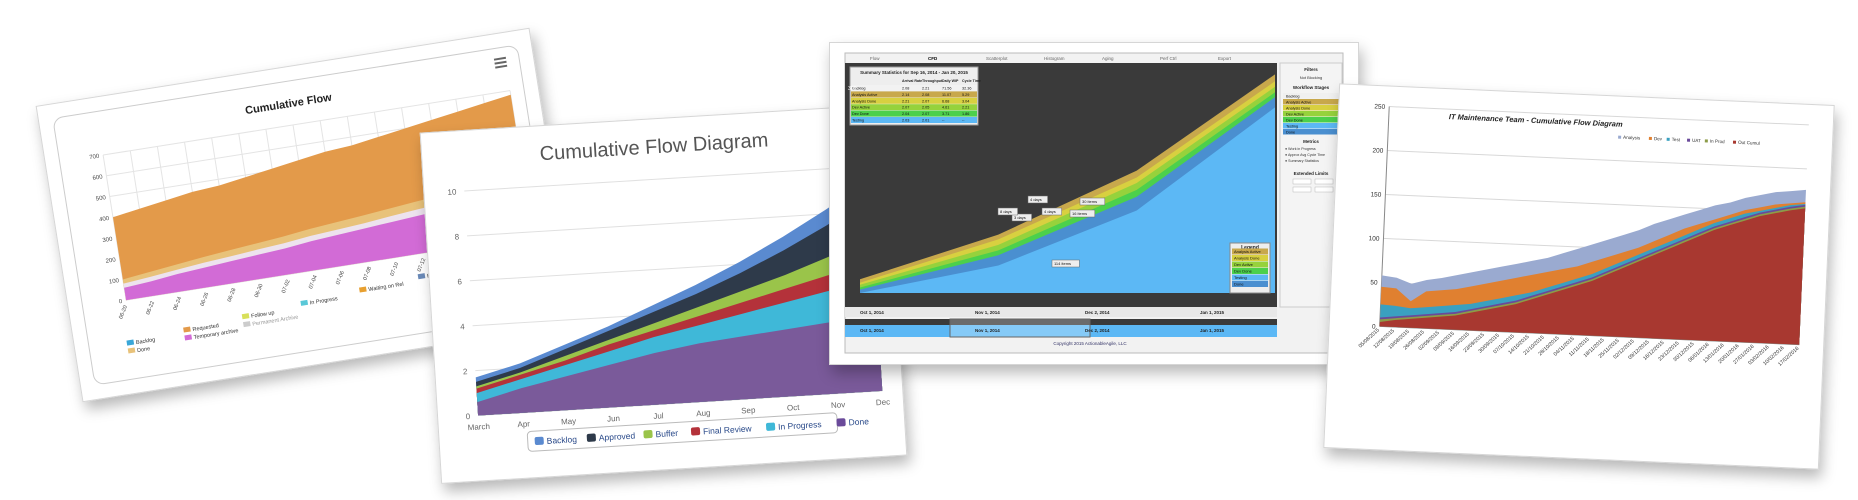  What do you see at coordinates (1054, 58) in the screenshot?
I see `chart-3-tab: Histogram` at bounding box center [1054, 58].